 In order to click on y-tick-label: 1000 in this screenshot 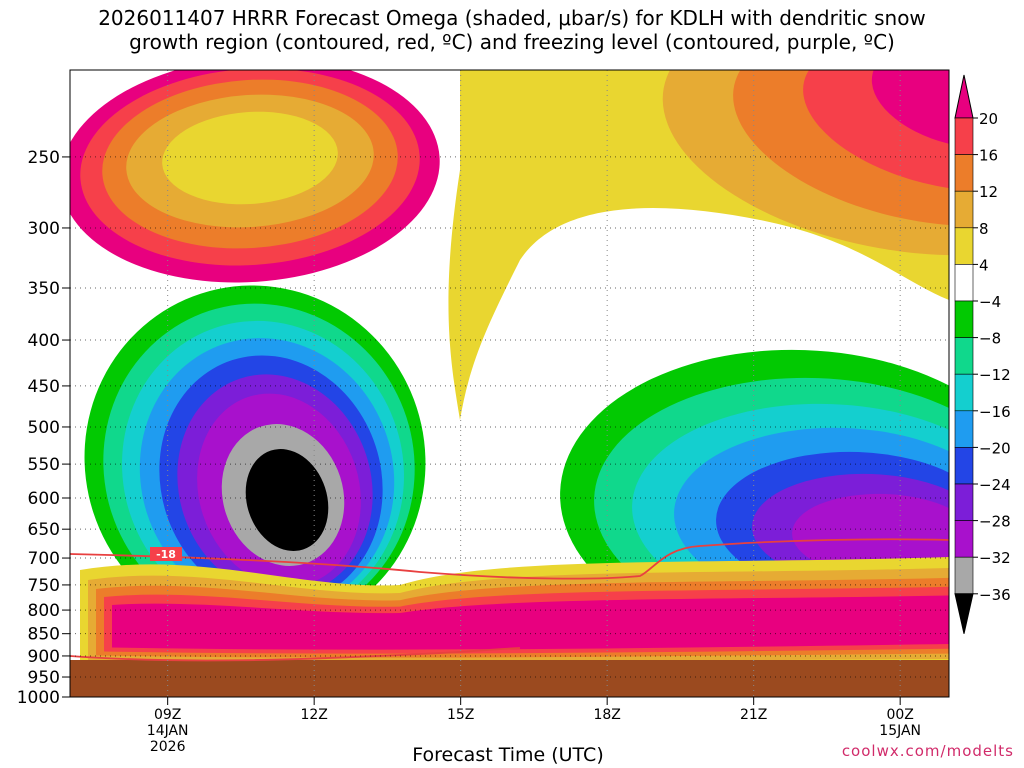, I will do `click(38, 698)`.